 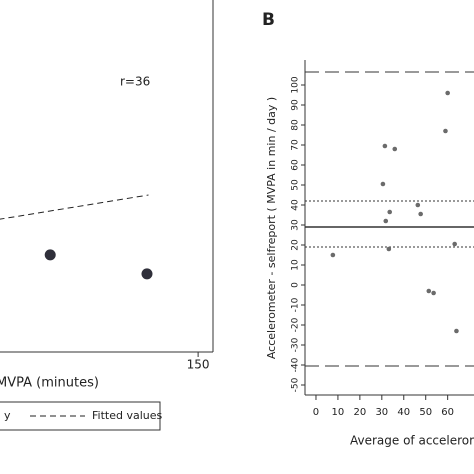 I want to click on y-tick-label: -30, so click(x=296, y=344).